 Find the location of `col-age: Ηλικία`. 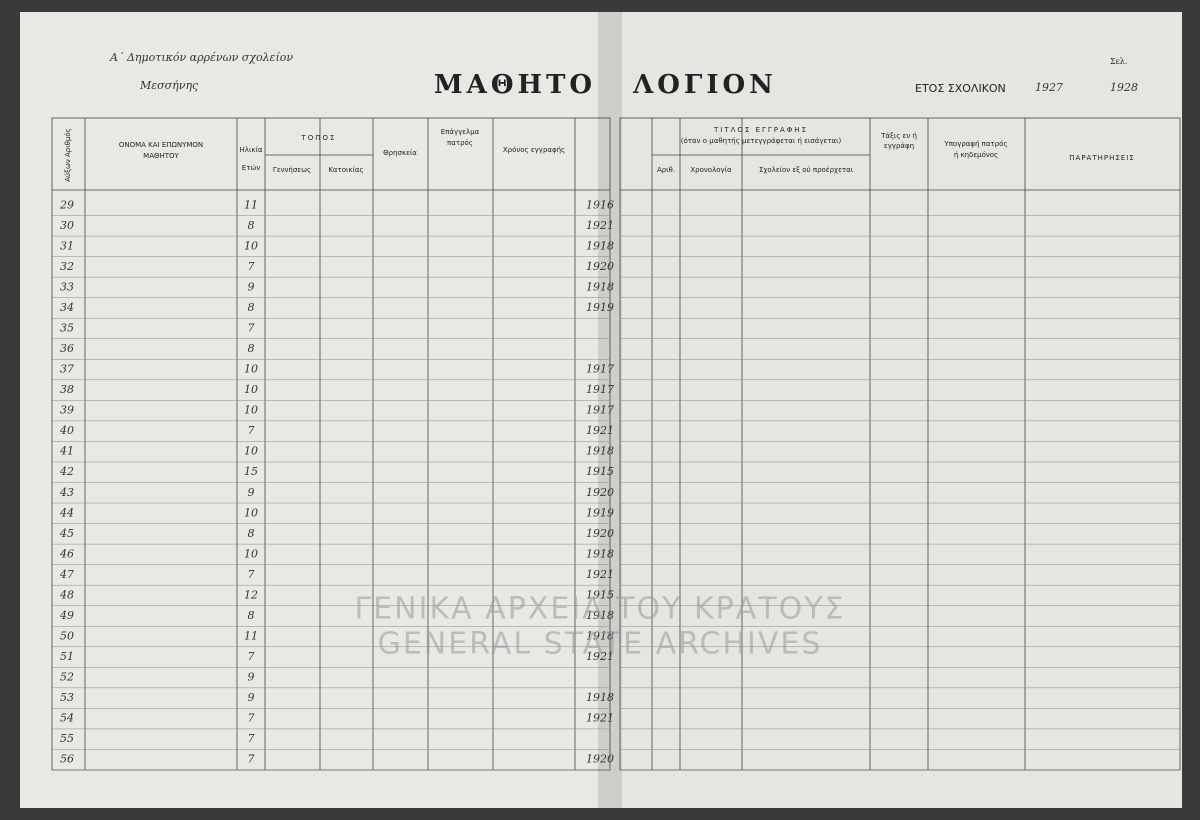

col-age: Ηλικία is located at coordinates (251, 150).